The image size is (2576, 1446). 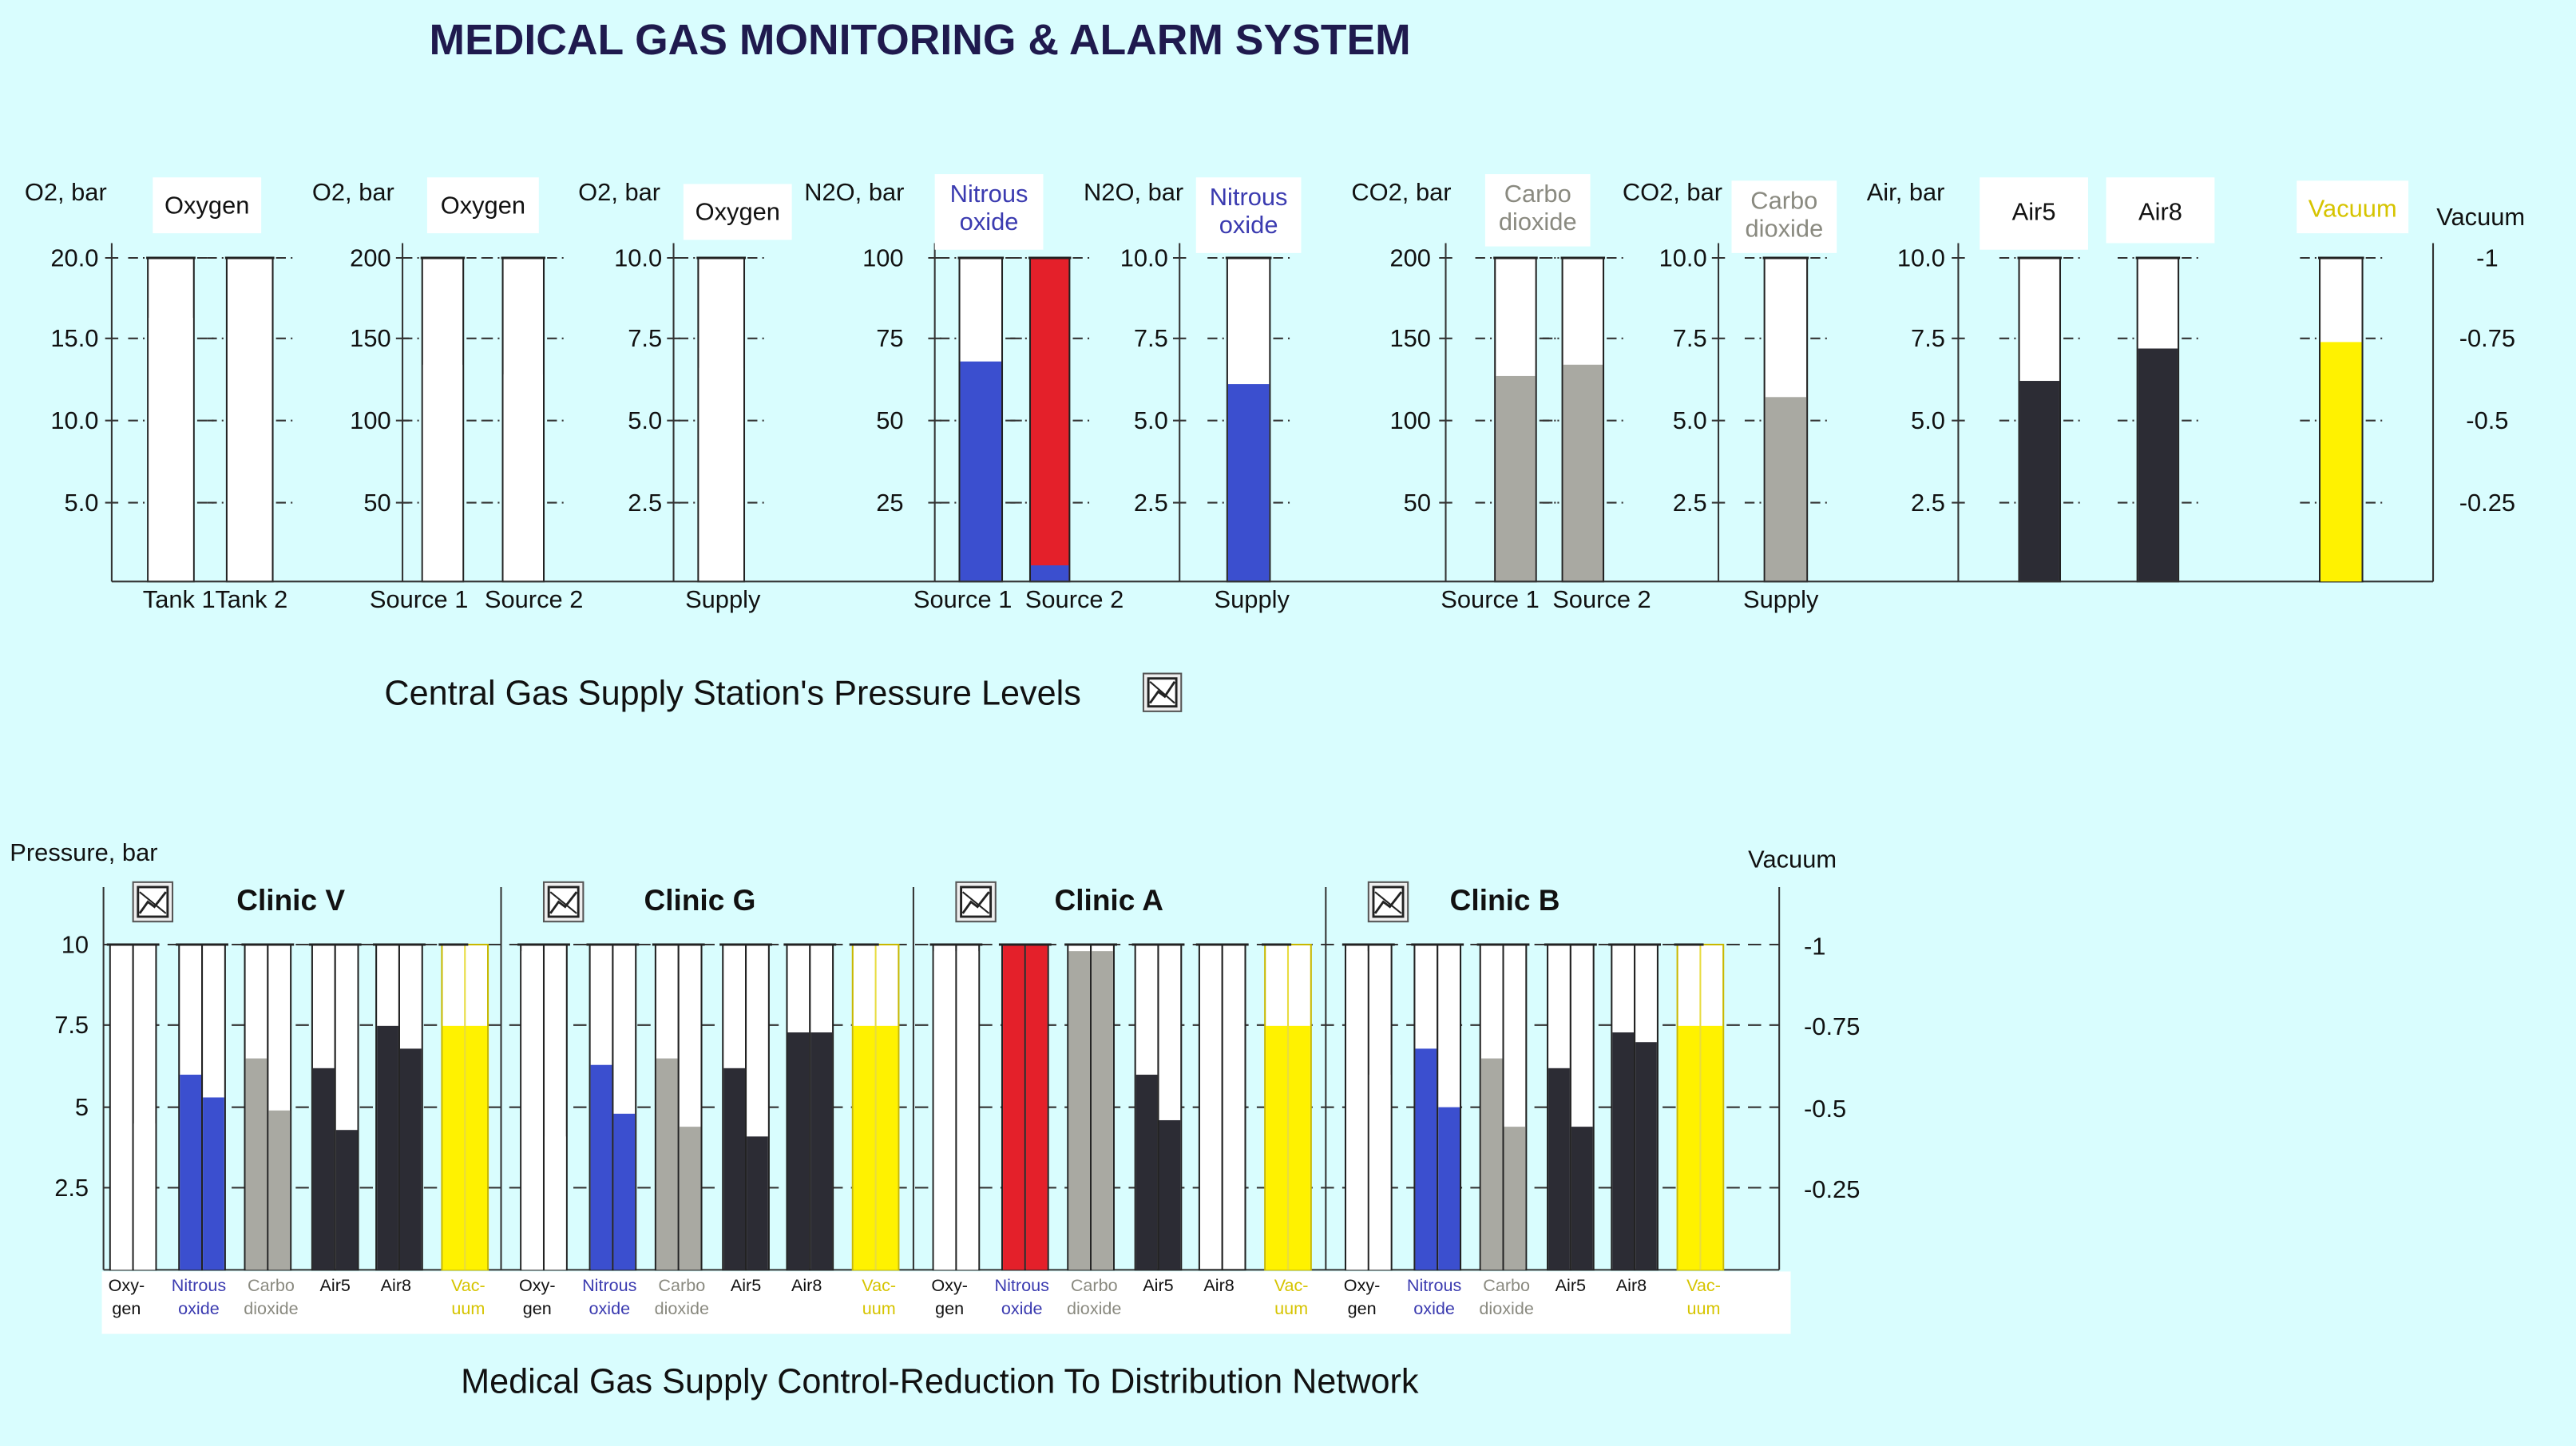 I want to click on vacuum-tick-label: -0.25, so click(x=1832, y=1189).